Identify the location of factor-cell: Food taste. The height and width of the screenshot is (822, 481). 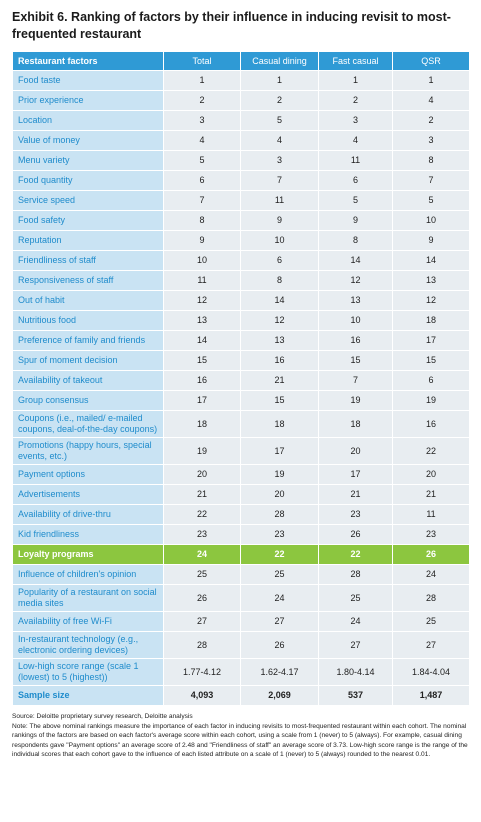
(88, 80).